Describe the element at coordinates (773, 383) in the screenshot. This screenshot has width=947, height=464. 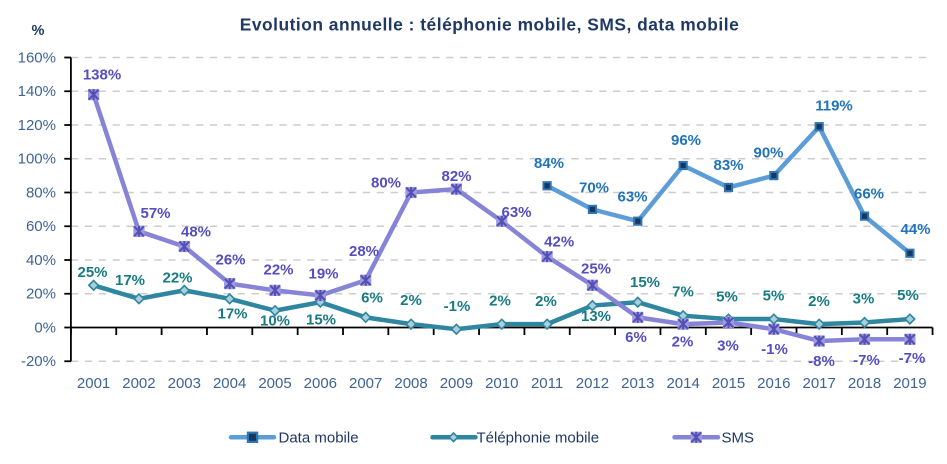
I see `svg-text: 2016` at that location.